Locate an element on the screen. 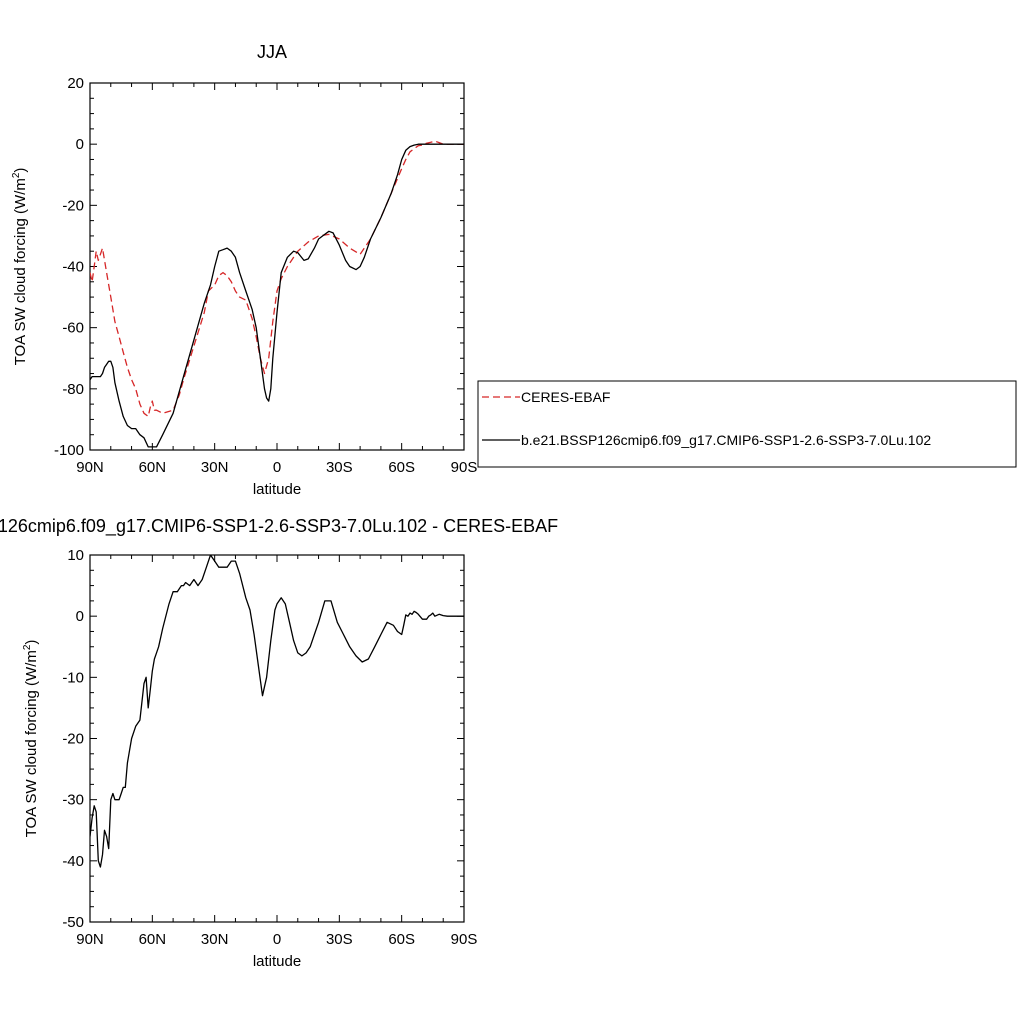 This screenshot has height=1024, width=1024. chart-title: JJA is located at coordinates (272, 52).